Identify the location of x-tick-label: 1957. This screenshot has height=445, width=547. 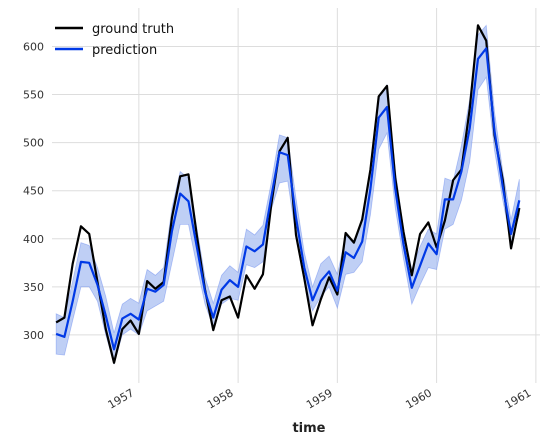
(121, 398).